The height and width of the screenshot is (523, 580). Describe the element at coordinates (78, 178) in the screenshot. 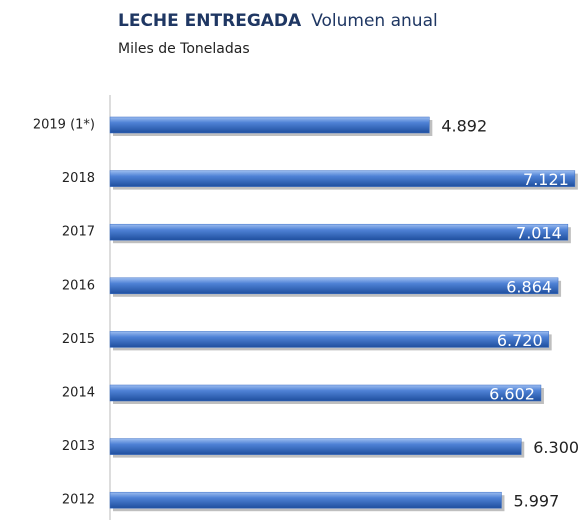

I see `y-tick-label: 2018` at that location.